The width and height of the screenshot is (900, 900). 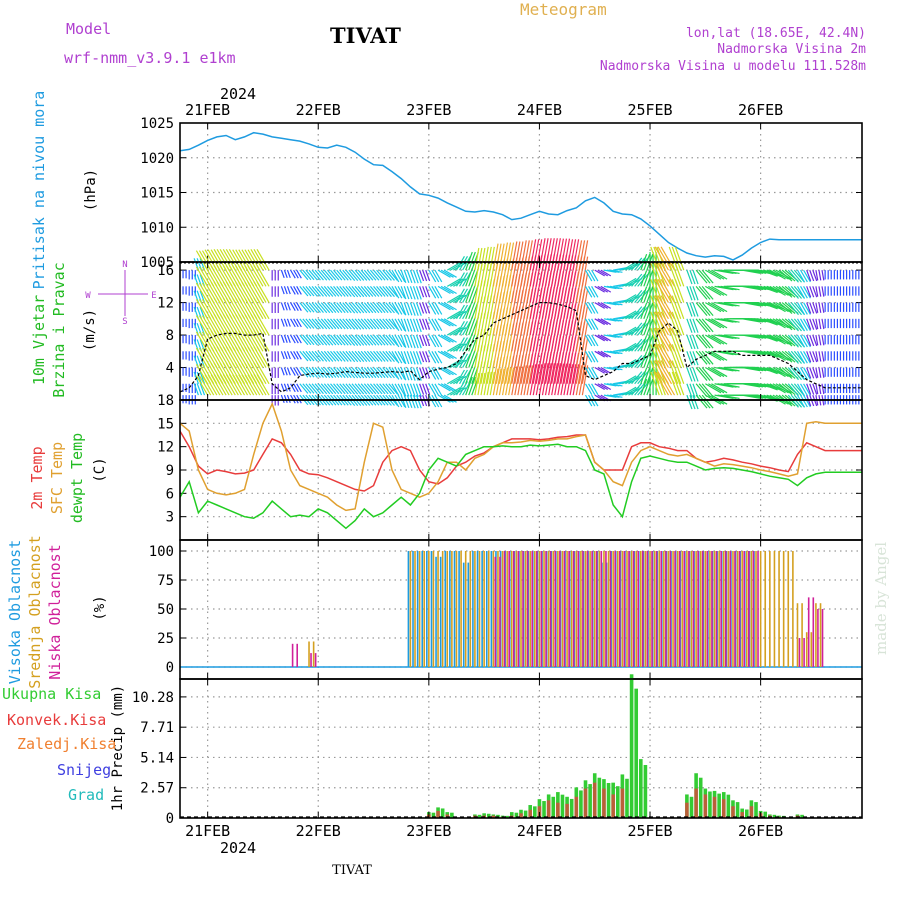 What do you see at coordinates (157, 124) in the screenshot?
I see `y-tick-label: 1025` at bounding box center [157, 124].